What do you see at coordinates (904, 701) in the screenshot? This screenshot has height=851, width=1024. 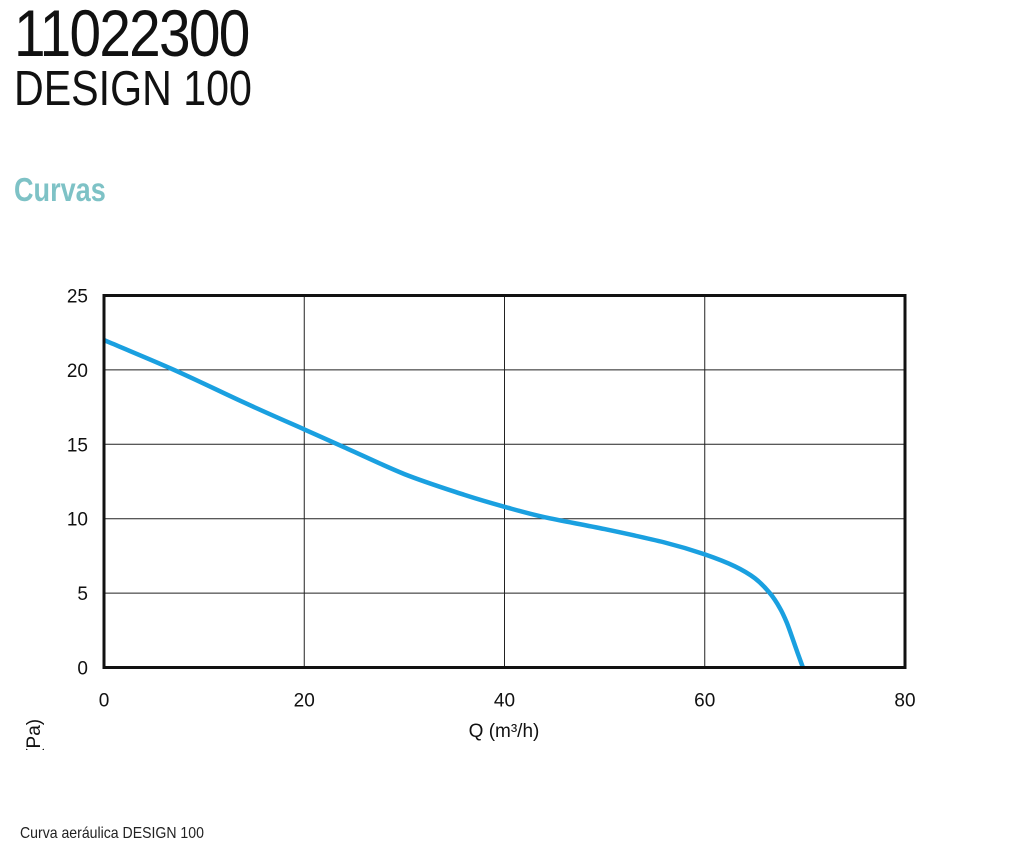 I see `x-tick-label: 80` at bounding box center [904, 701].